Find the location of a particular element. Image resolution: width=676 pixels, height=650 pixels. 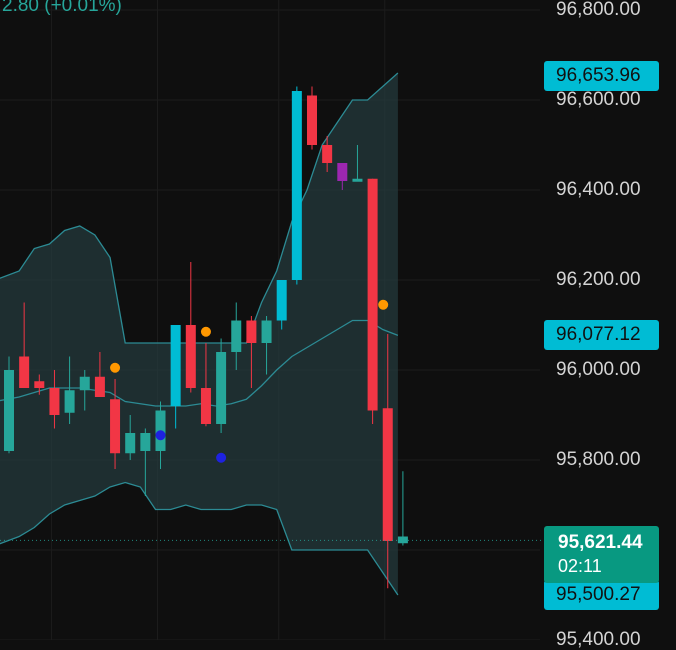

price-change-text: 2.80 (+0.01%) is located at coordinates (62, 8).